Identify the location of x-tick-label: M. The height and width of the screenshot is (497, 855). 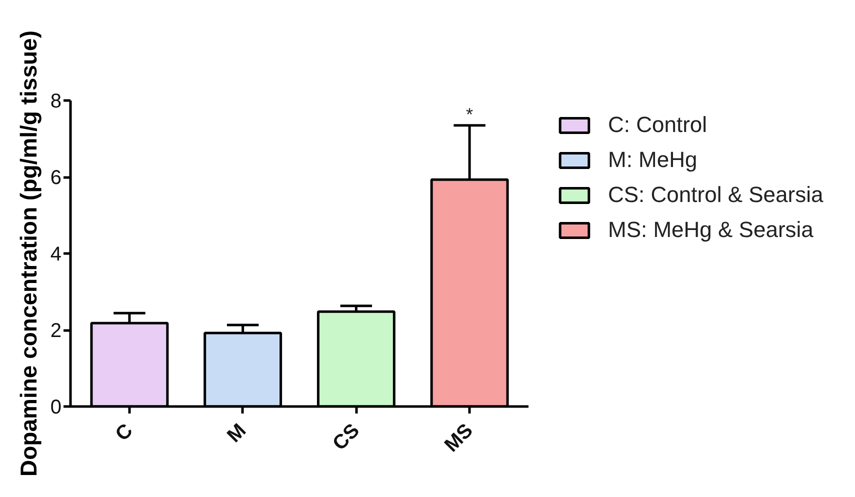
(237, 434).